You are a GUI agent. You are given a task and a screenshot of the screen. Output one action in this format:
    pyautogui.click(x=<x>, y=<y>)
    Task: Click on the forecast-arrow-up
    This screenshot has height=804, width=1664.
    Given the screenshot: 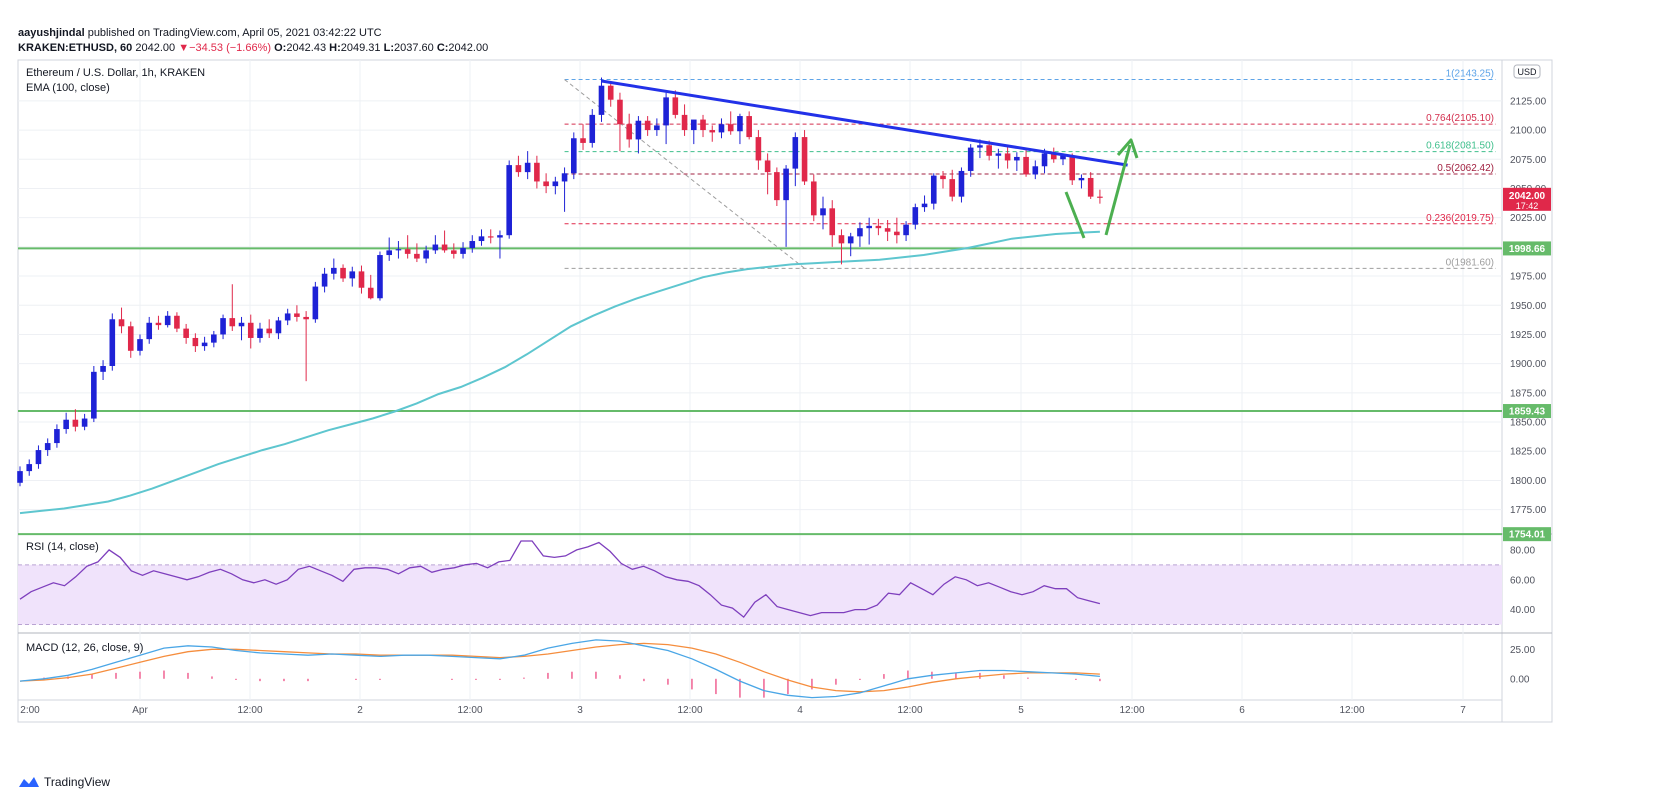 What is the action you would take?
    pyautogui.click(x=1118, y=190)
    